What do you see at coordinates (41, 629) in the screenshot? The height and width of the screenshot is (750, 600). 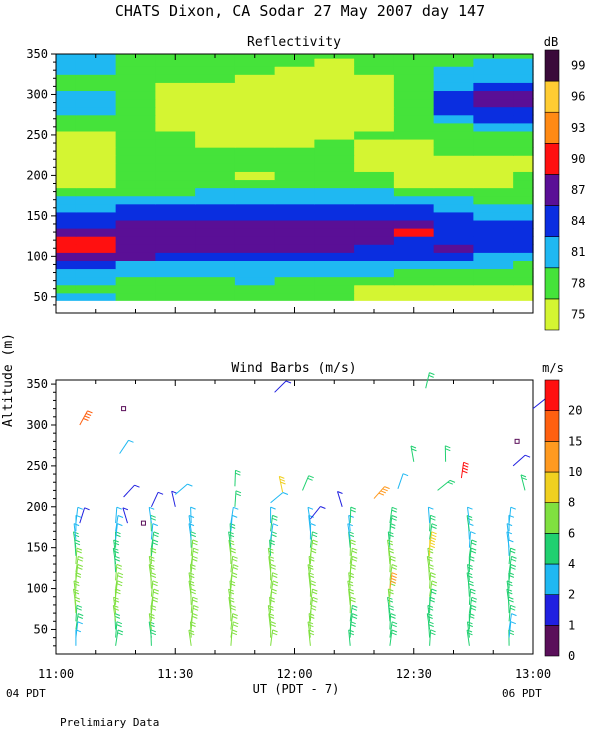 I see `wind-ytick-label: 50` at bounding box center [41, 629].